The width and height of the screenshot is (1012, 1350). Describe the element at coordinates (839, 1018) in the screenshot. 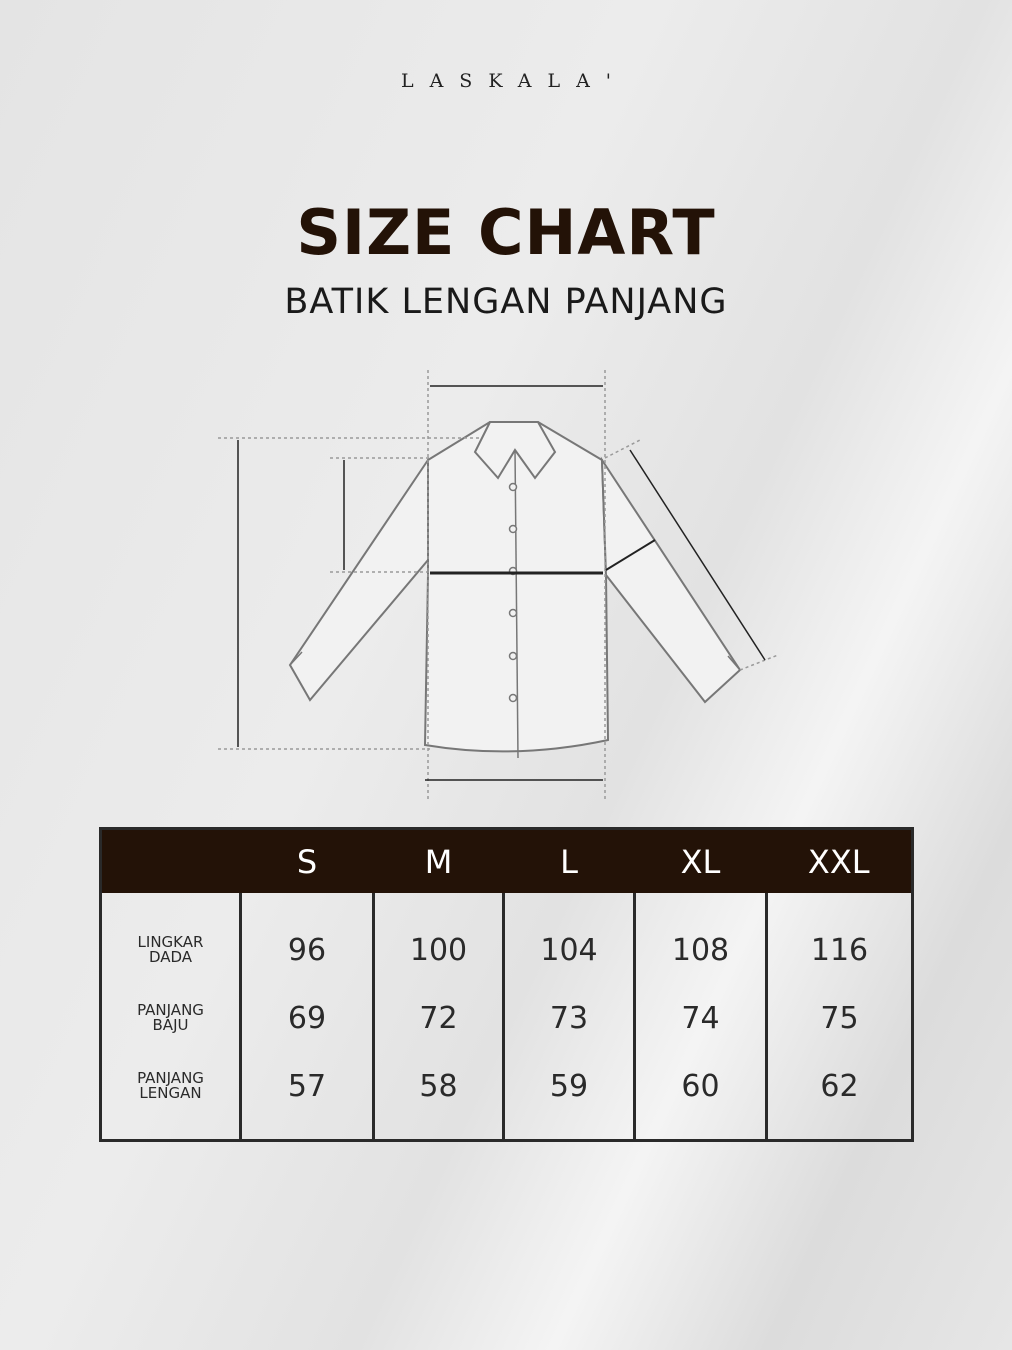

I see `table-cell: 75` at that location.